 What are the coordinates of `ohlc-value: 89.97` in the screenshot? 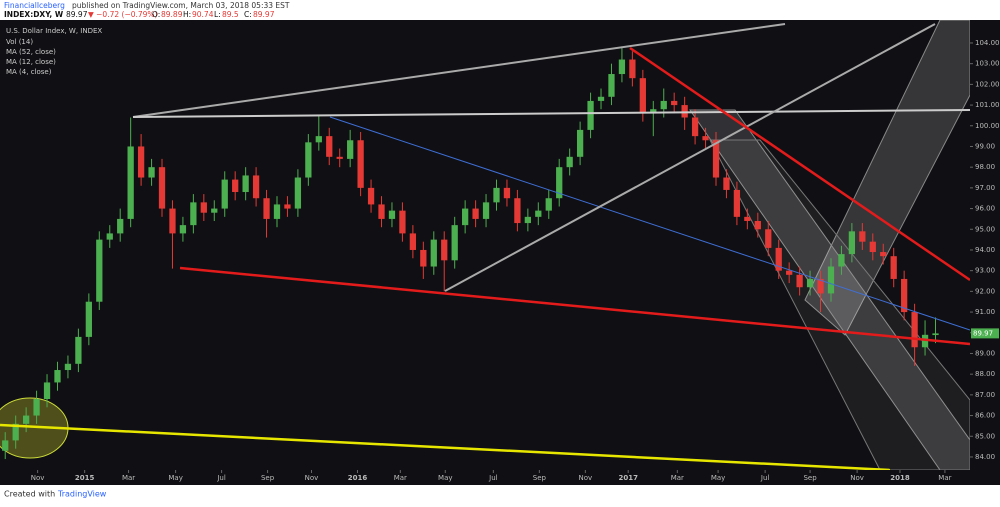 It's located at (264, 14).